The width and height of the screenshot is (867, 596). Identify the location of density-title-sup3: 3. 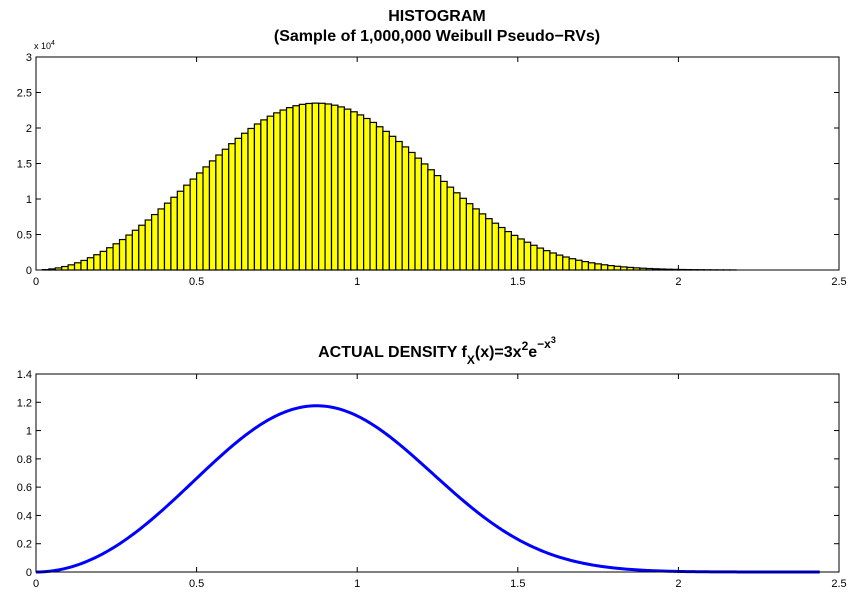
(553, 340).